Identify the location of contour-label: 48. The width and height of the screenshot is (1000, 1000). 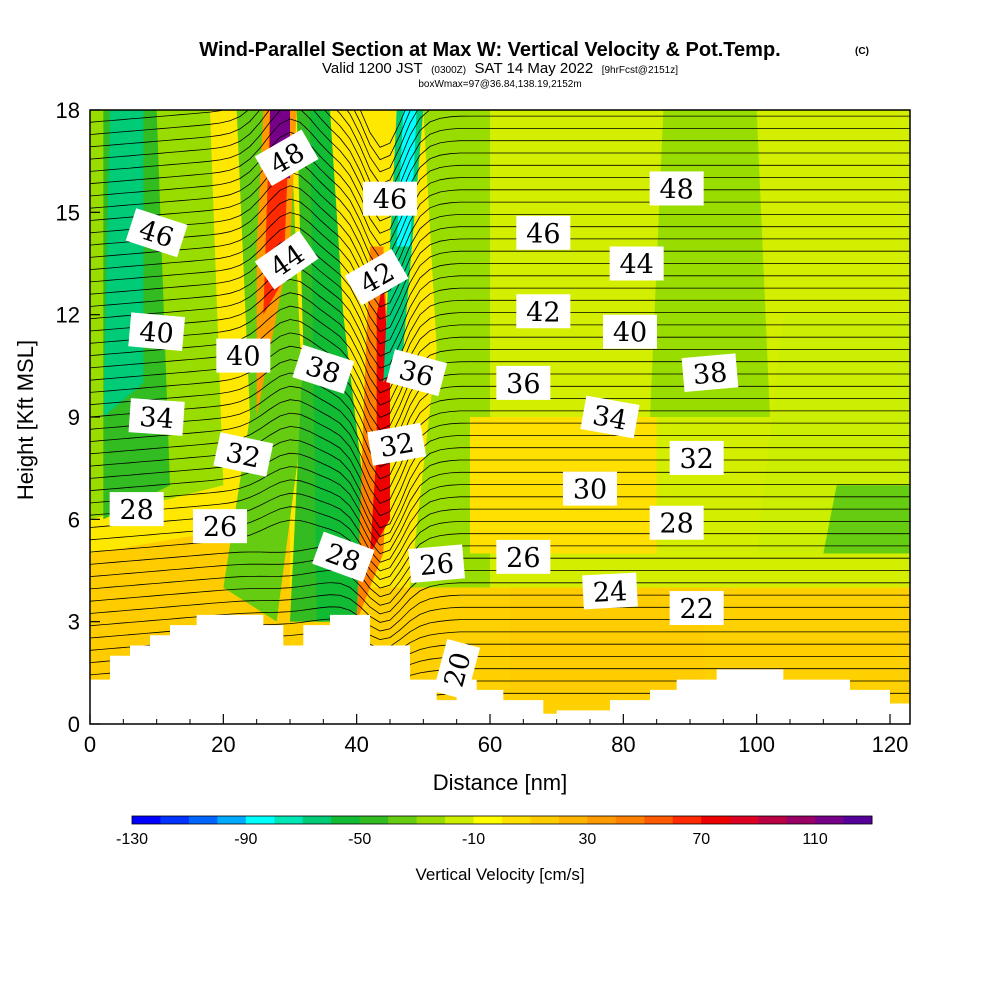
(676, 188).